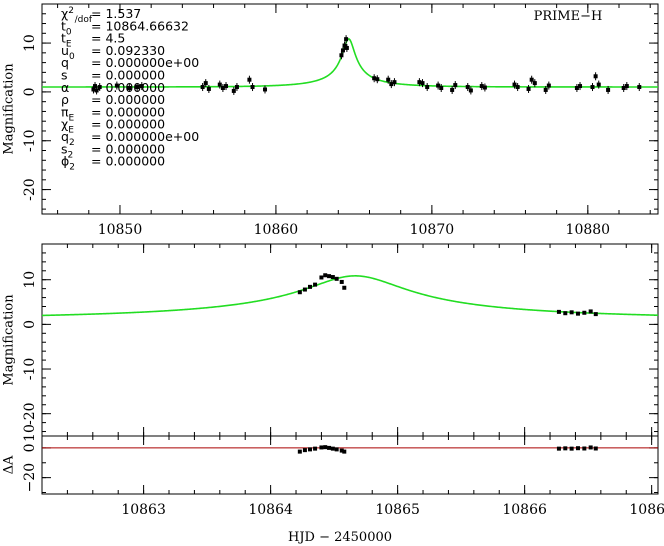  Describe the element at coordinates (72, 57) in the screenshot. I see `param-subscript: 0` at that location.